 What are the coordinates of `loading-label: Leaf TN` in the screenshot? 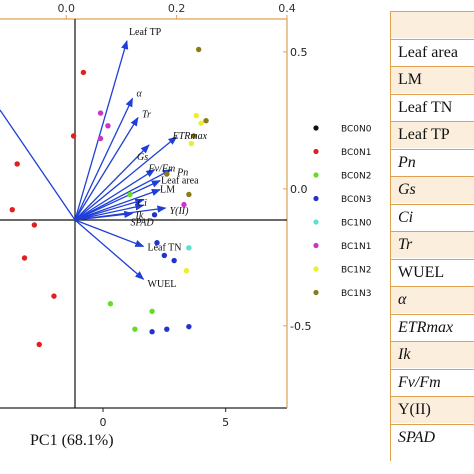 It's located at (165, 247).